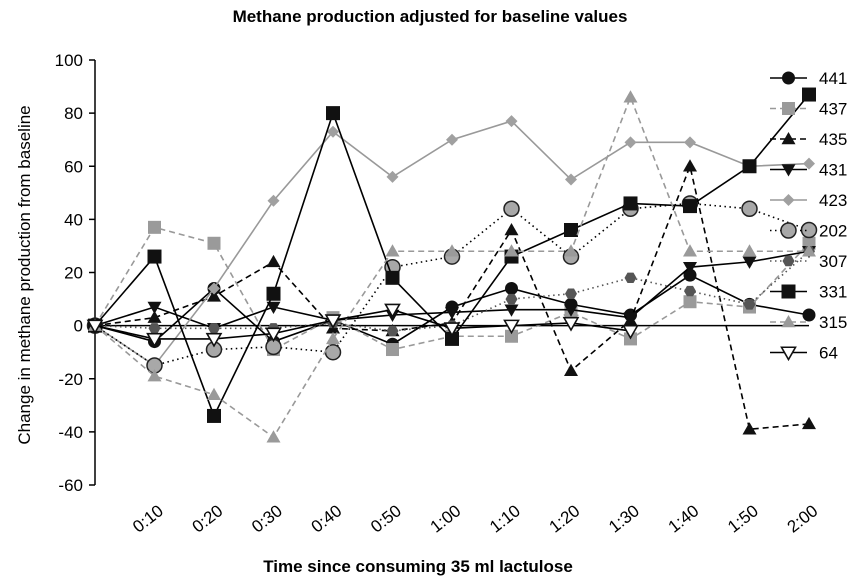 The image size is (860, 579). What do you see at coordinates (78, 326) in the screenshot?
I see `y-tick-label: 0` at bounding box center [78, 326].